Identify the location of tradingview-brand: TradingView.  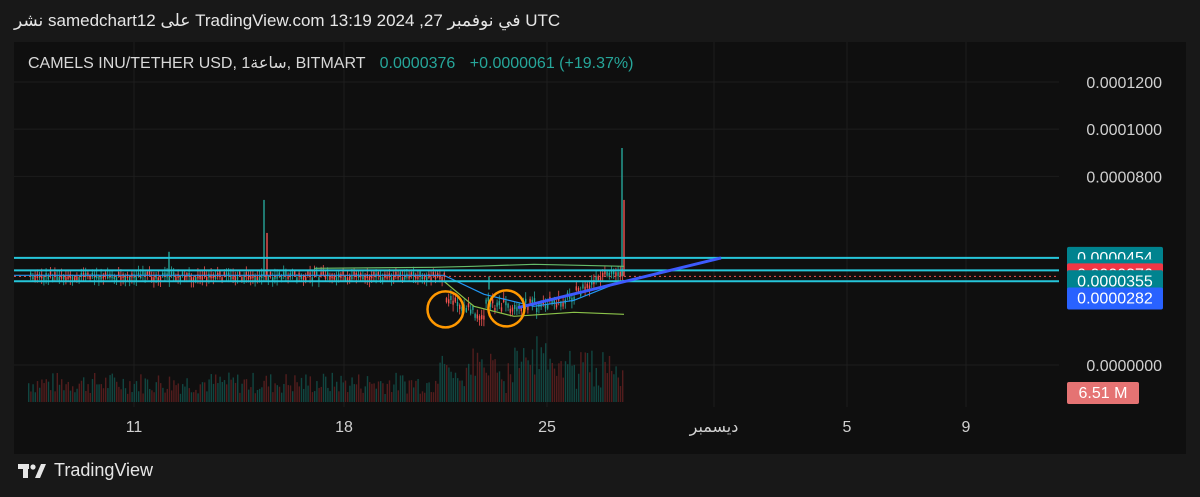
(104, 470).